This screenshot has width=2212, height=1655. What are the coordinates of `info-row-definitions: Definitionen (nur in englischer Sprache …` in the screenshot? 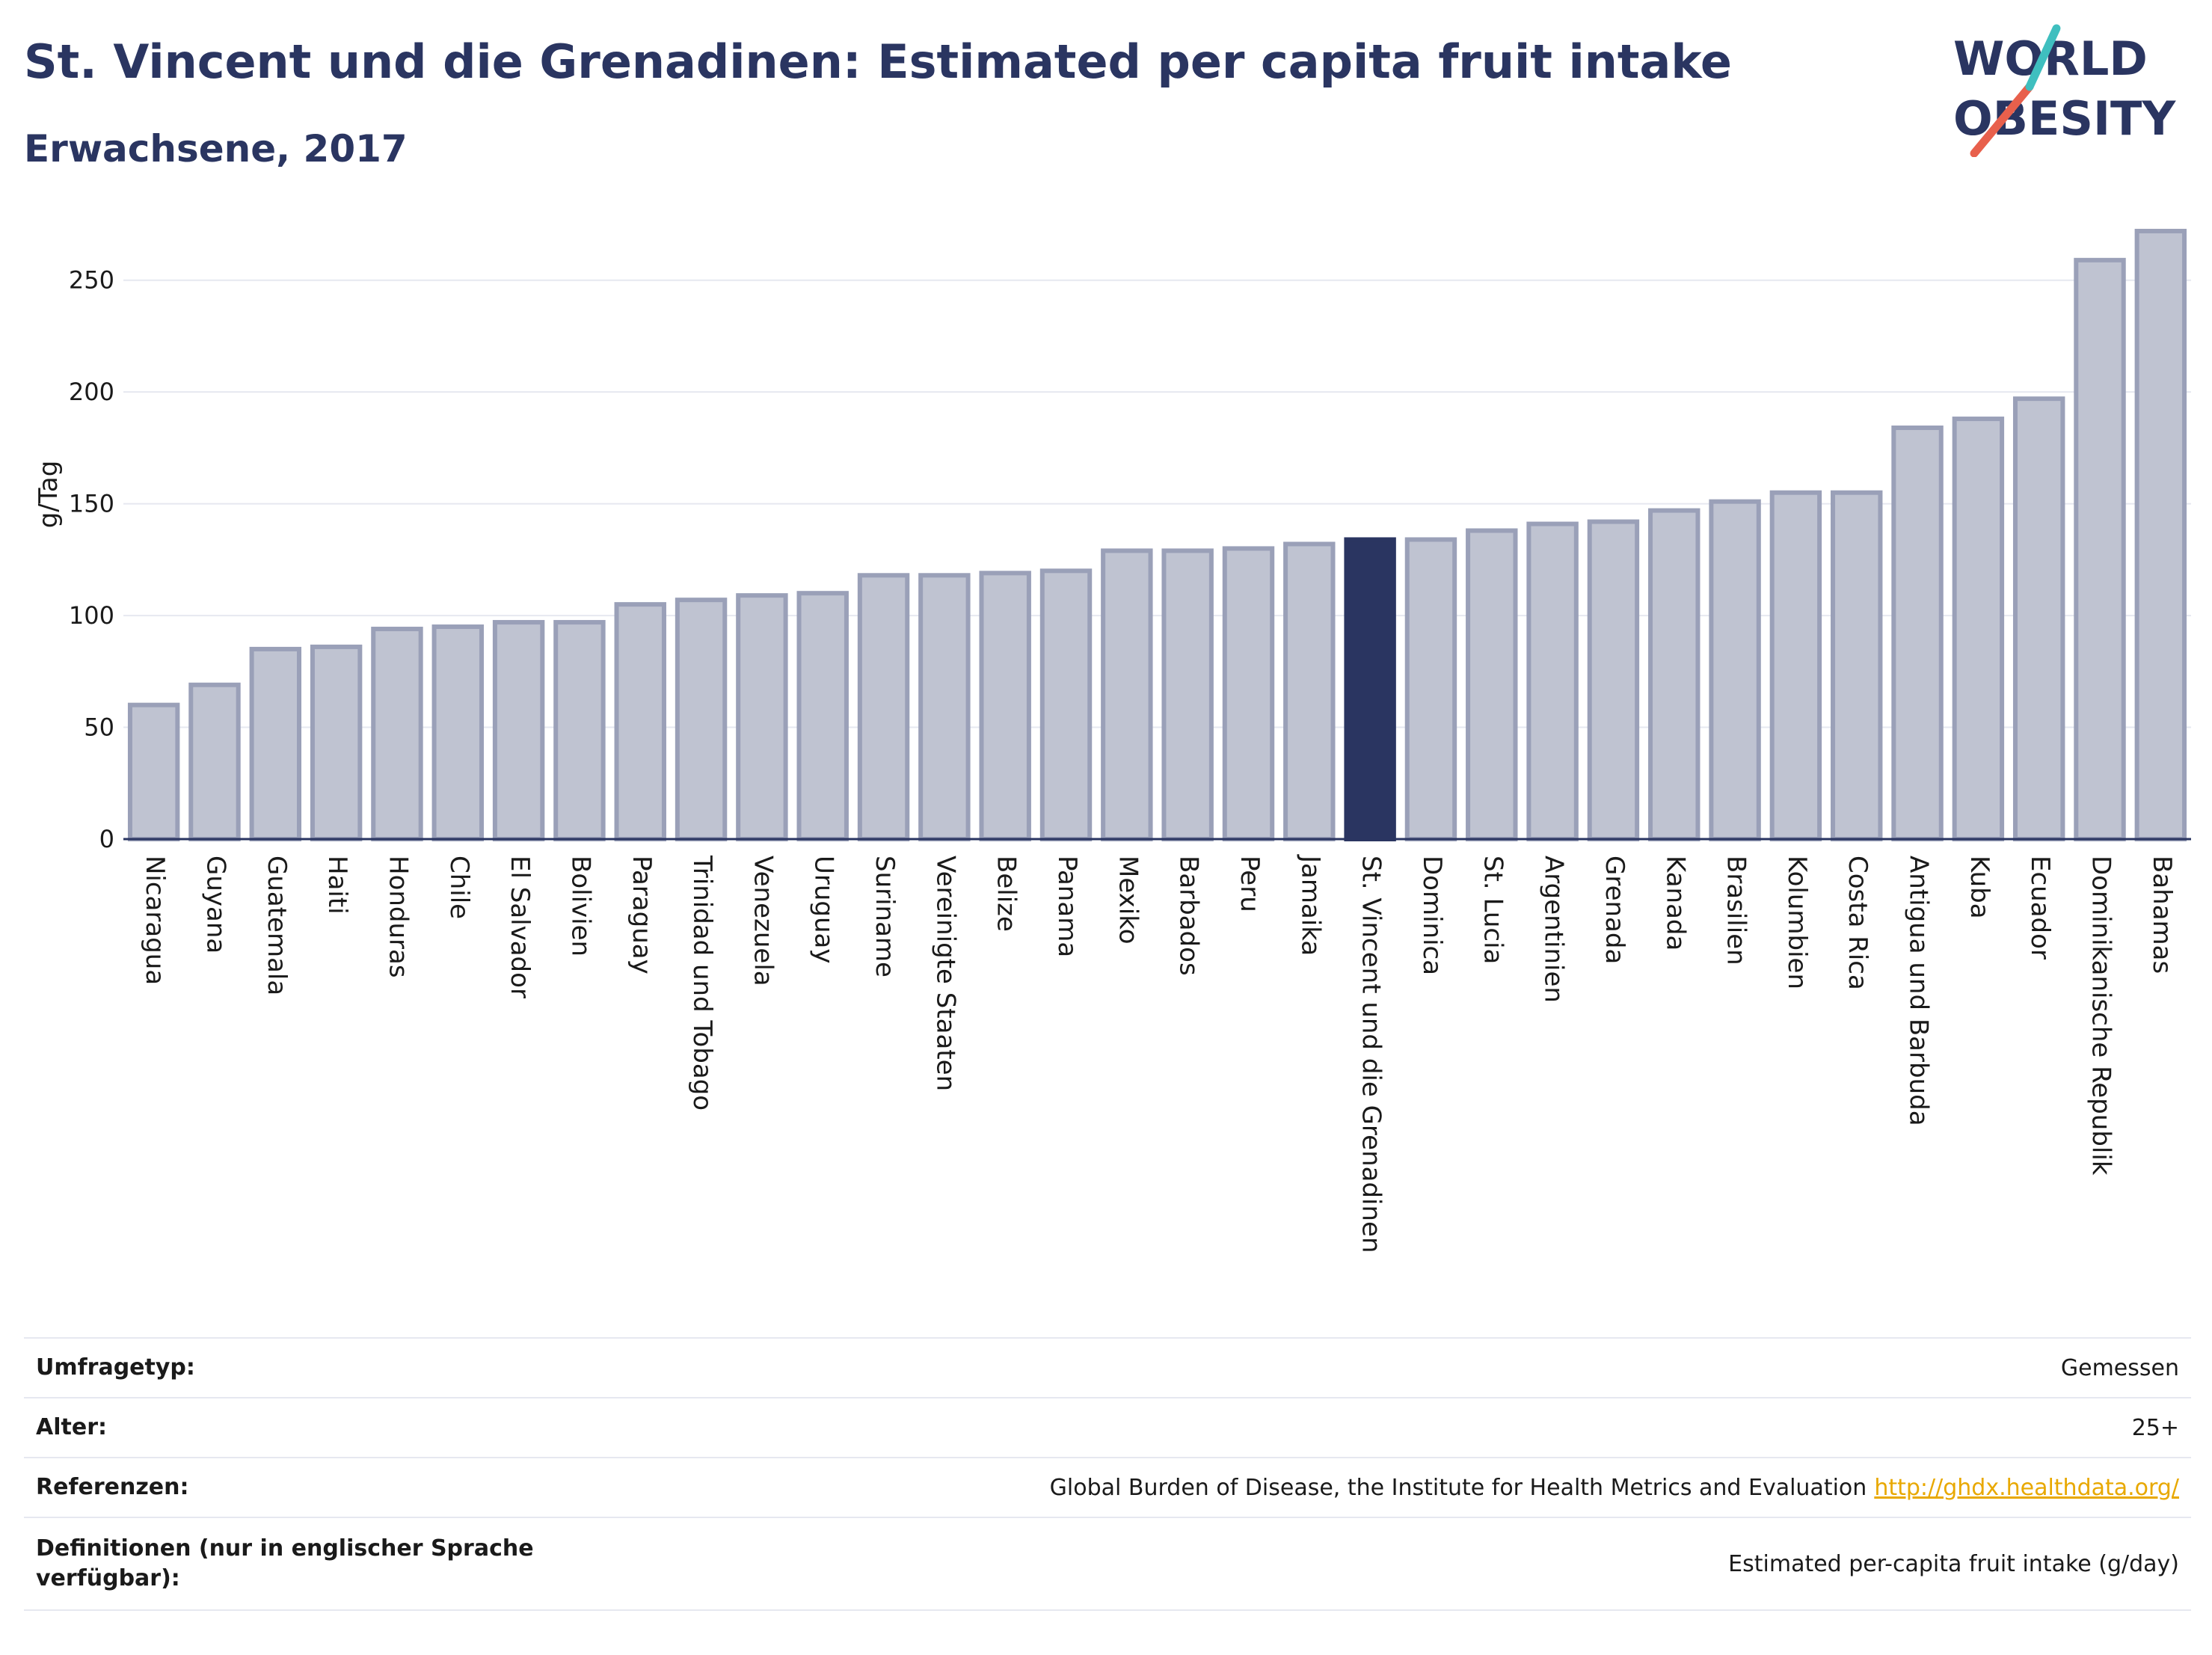 It's located at (1107, 1564).